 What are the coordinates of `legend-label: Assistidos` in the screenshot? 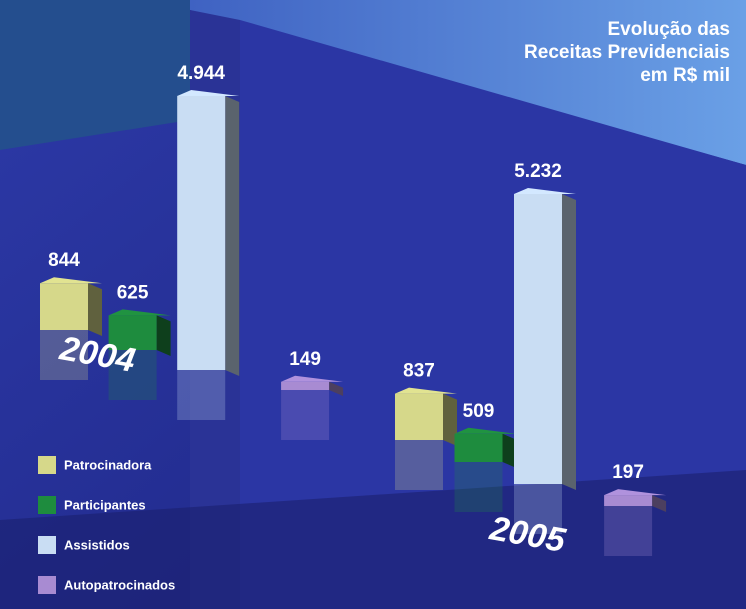 It's located at (97, 544).